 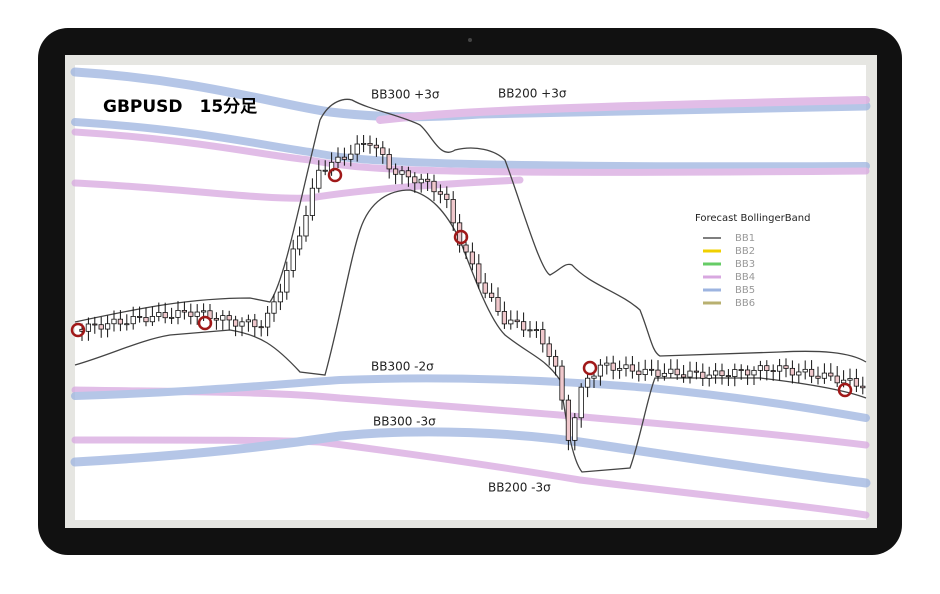 I want to click on annotation: BB300 -3σ, so click(x=404, y=422).